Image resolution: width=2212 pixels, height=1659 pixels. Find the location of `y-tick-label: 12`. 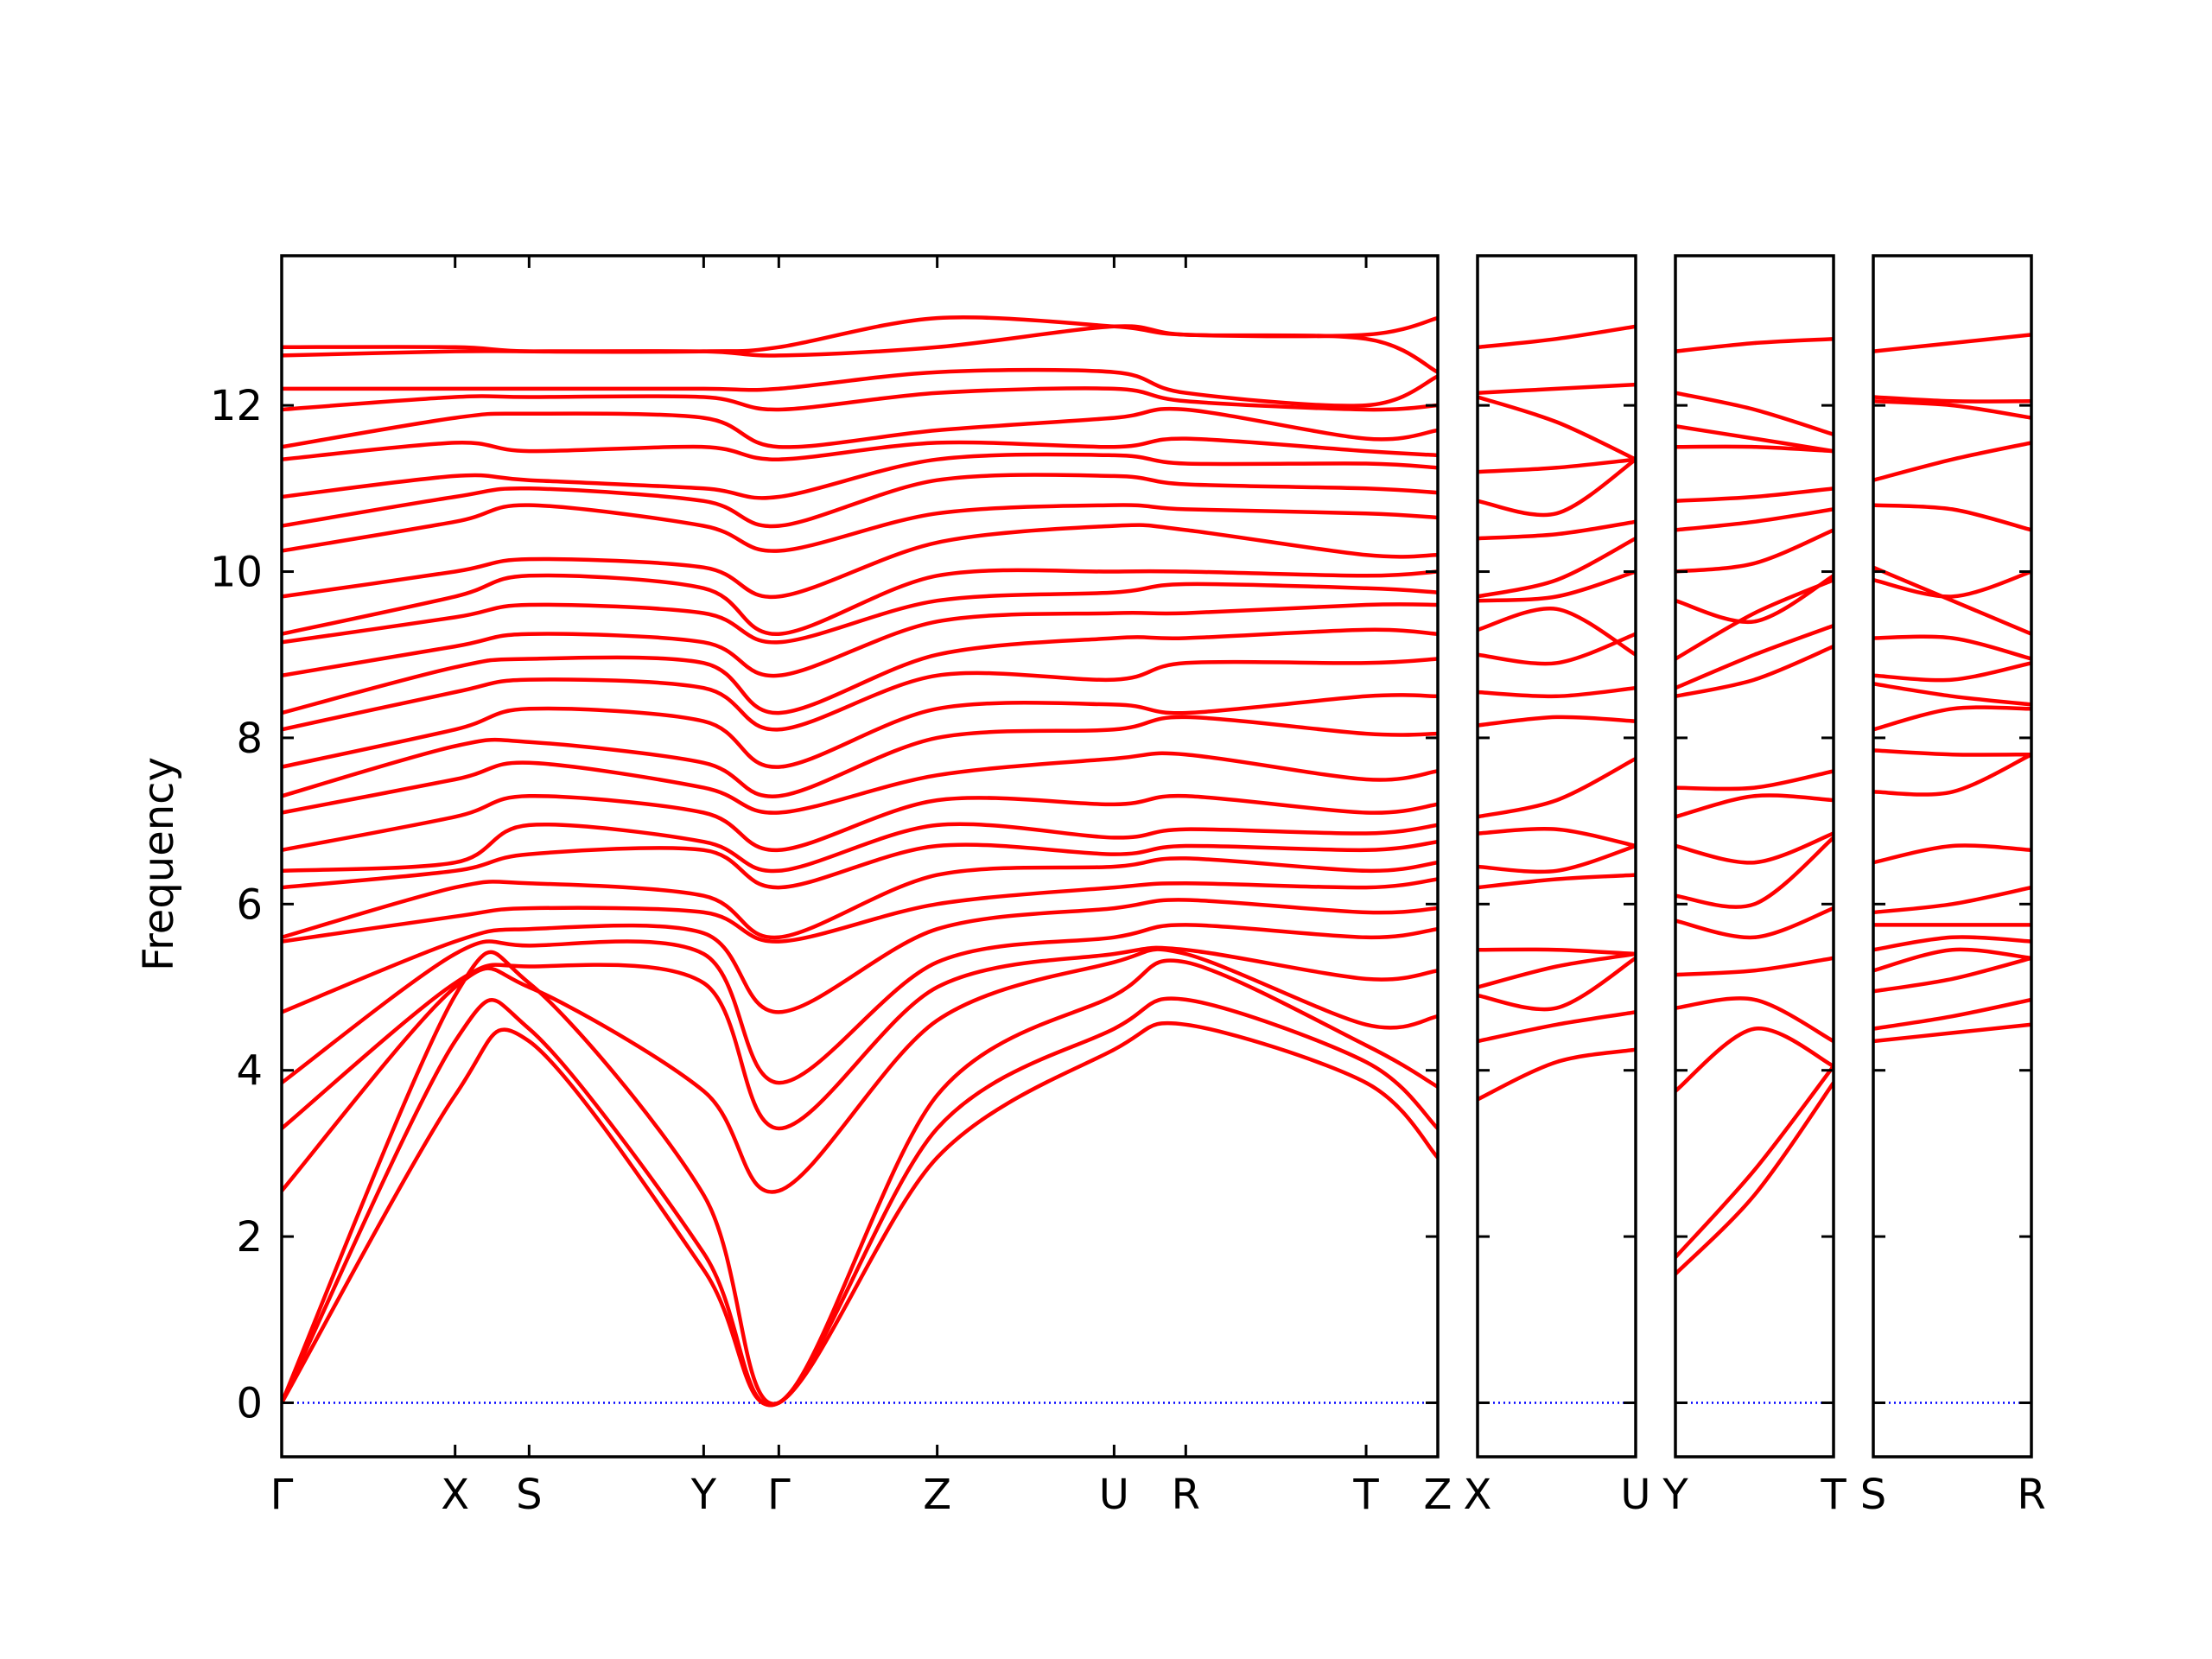

y-tick-label: 12 is located at coordinates (236, 406).